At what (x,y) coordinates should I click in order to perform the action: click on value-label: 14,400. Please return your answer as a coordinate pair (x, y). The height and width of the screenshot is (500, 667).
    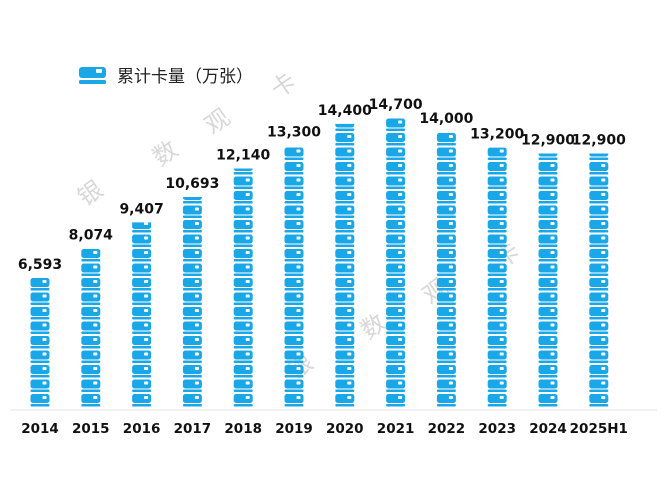
    Looking at the image, I should click on (345, 111).